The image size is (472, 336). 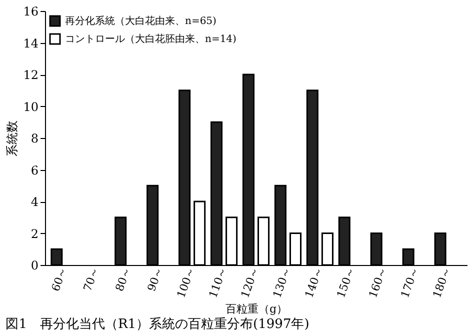 What do you see at coordinates (30, 107) in the screenshot?
I see `y-tick-label: 10` at bounding box center [30, 107].